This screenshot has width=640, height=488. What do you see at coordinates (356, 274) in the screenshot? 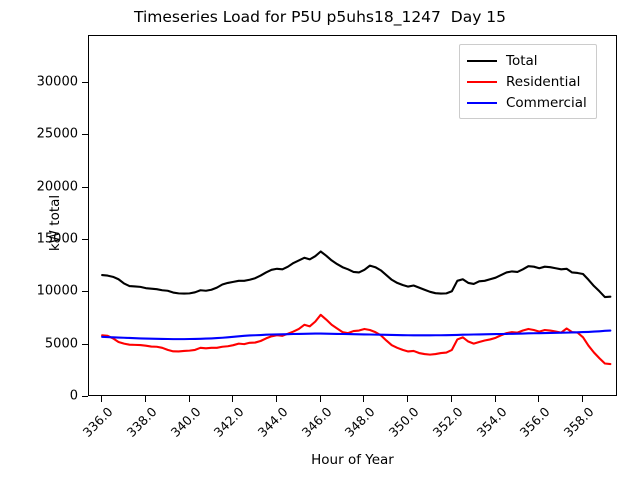
I see `series-line-total` at bounding box center [356, 274].